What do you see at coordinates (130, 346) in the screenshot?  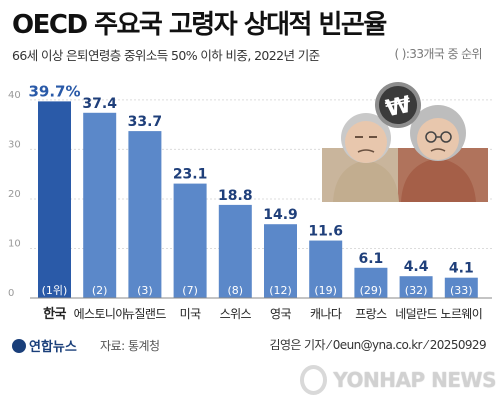 I see `source-text: 자료: 통계청` at bounding box center [130, 346].